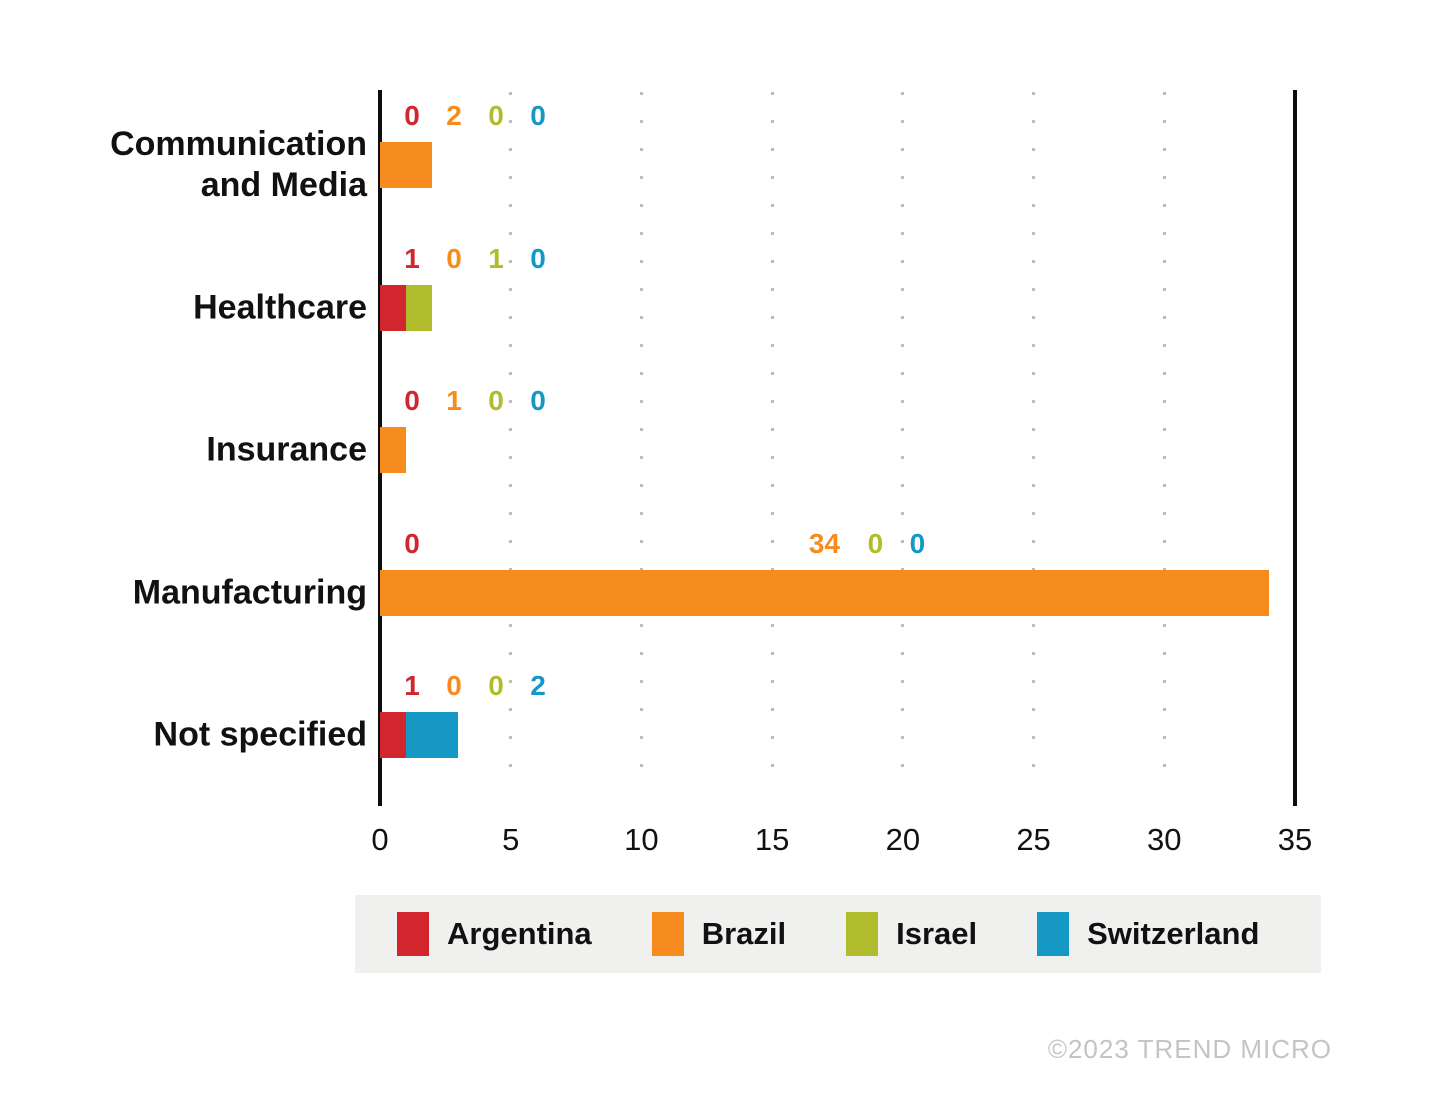 The image size is (1432, 1118). What do you see at coordinates (744, 933) in the screenshot?
I see `legend-label-brazil: Brazil` at bounding box center [744, 933].